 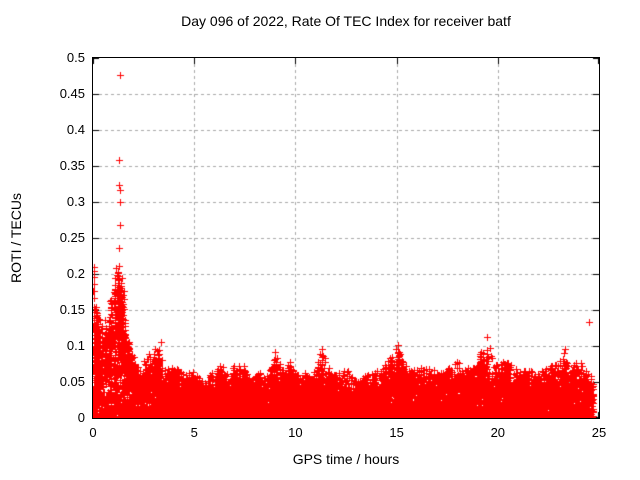 I want to click on y-tick-label: 0.5, so click(x=75, y=57).